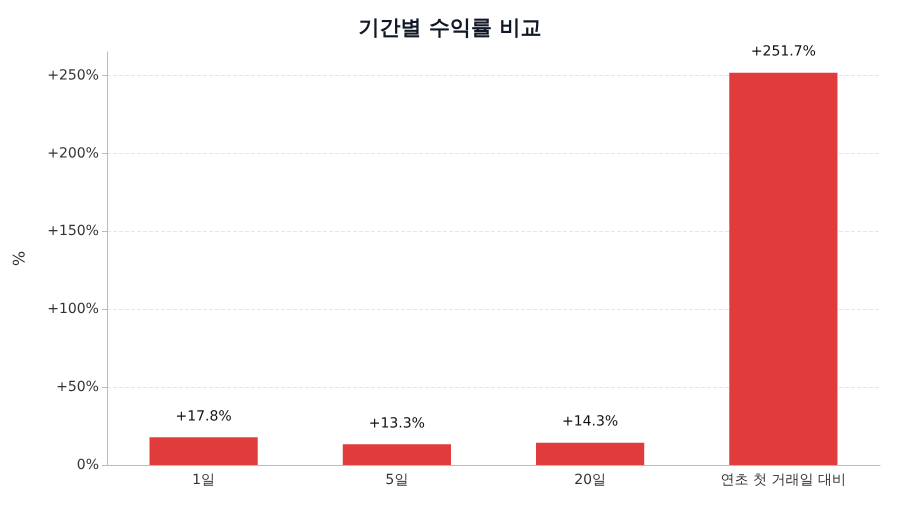  What do you see at coordinates (590, 422) in the screenshot?
I see `data-label: +14.3%` at bounding box center [590, 422].